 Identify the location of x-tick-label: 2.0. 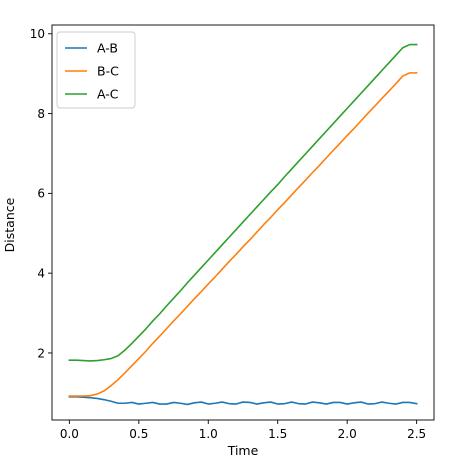
(347, 434).